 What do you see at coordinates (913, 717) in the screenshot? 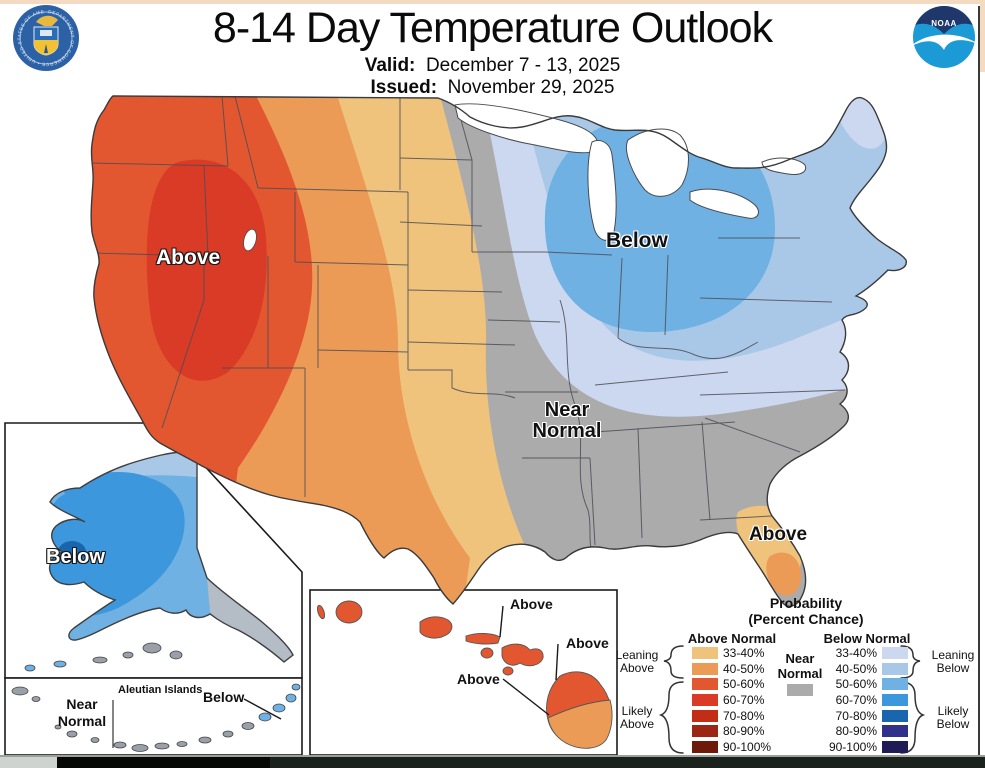
I see `brace-likely-below` at bounding box center [913, 717].